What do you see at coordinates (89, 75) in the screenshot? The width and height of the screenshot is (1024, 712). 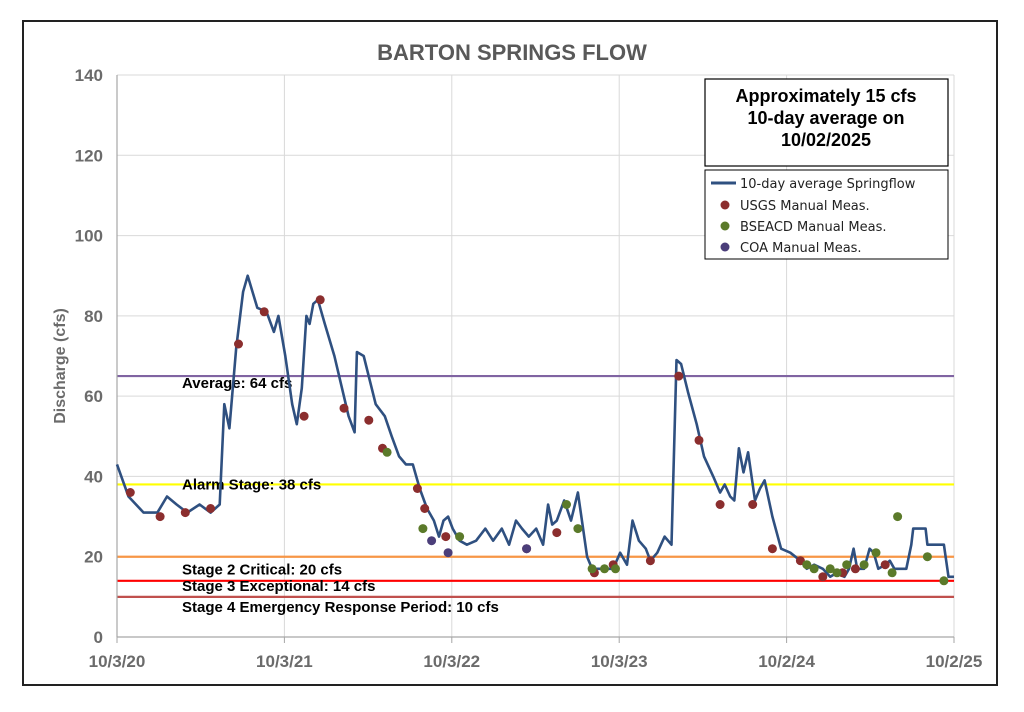 I see `y-tick-label: 140` at bounding box center [89, 75].